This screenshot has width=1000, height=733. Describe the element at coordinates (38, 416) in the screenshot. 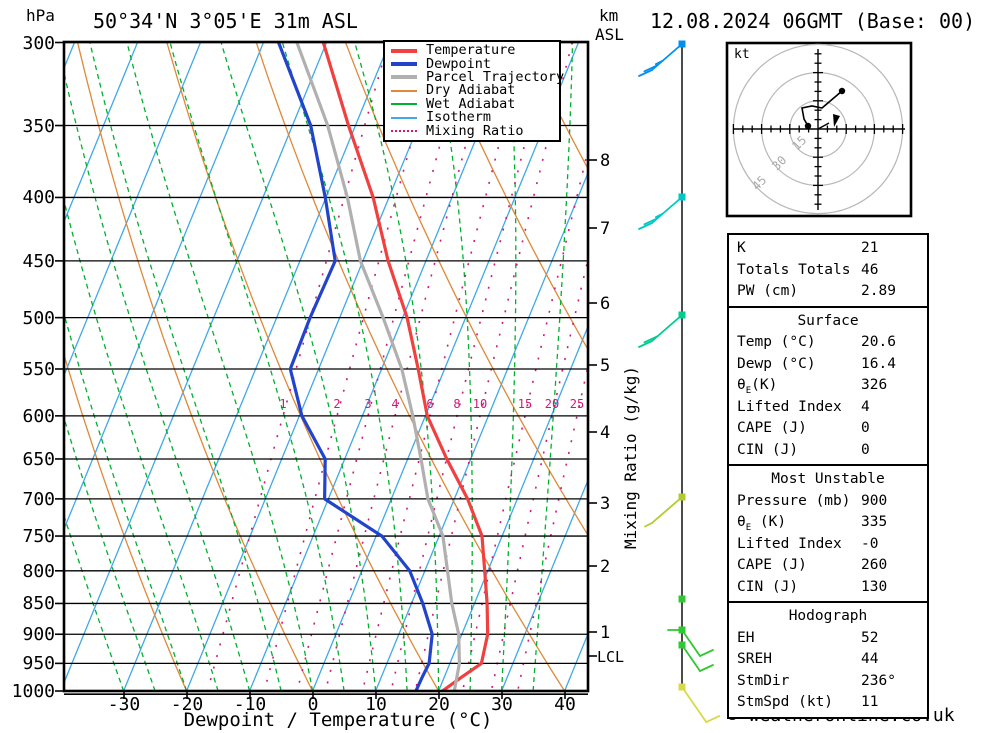

I see `pressure-label-600: 600` at that location.